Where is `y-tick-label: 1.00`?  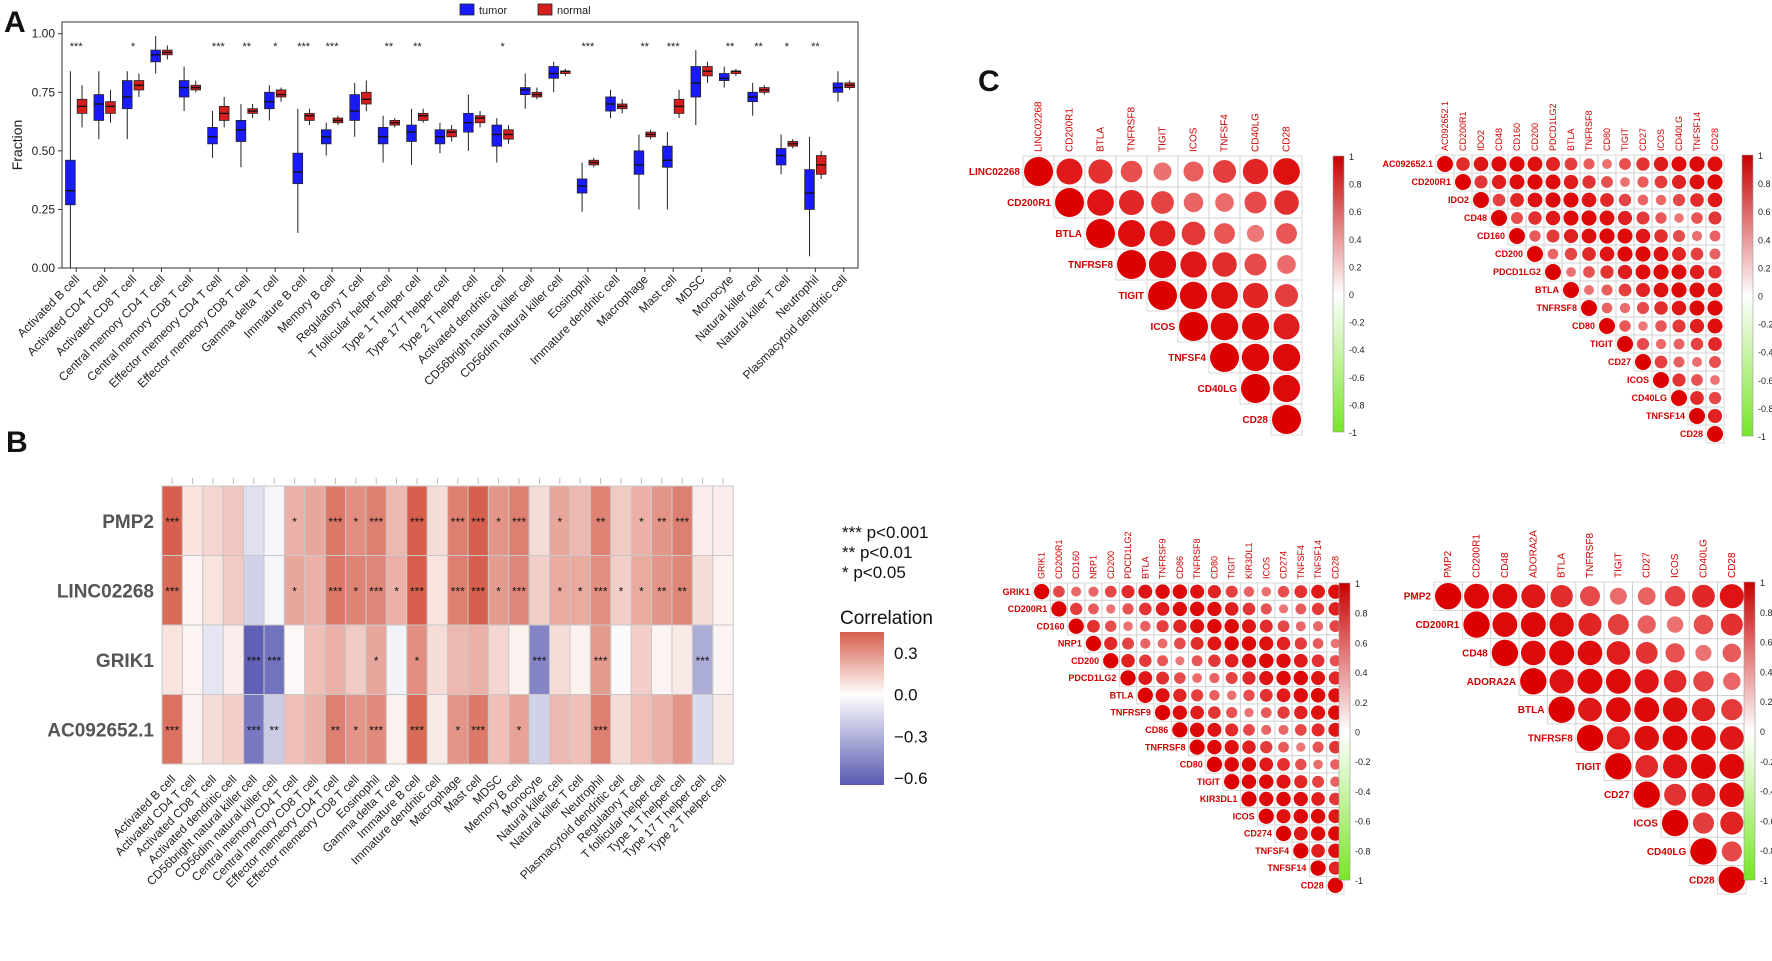 y-tick-label: 1.00 is located at coordinates (44, 34).